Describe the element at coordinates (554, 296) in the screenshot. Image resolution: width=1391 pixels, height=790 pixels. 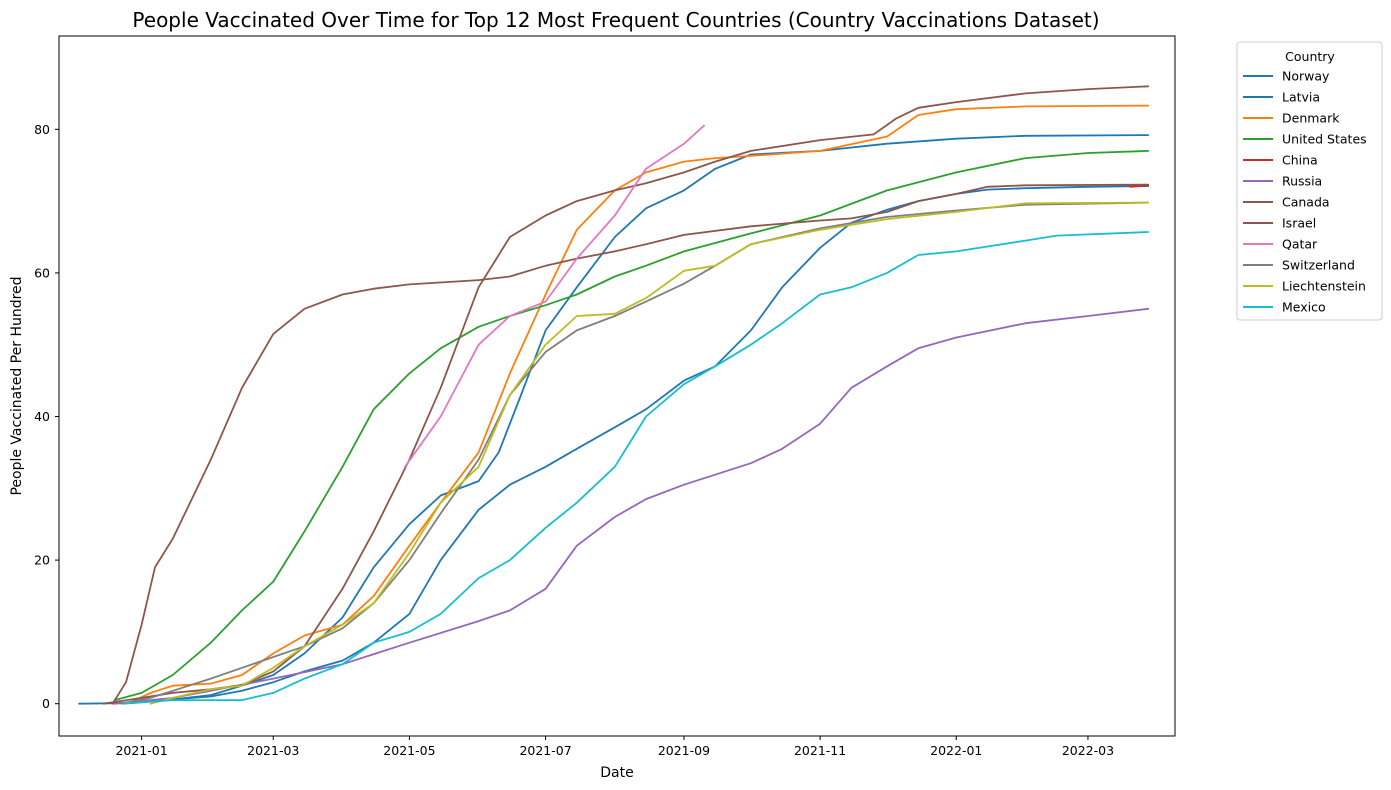
I see `series-line-qatar` at that location.